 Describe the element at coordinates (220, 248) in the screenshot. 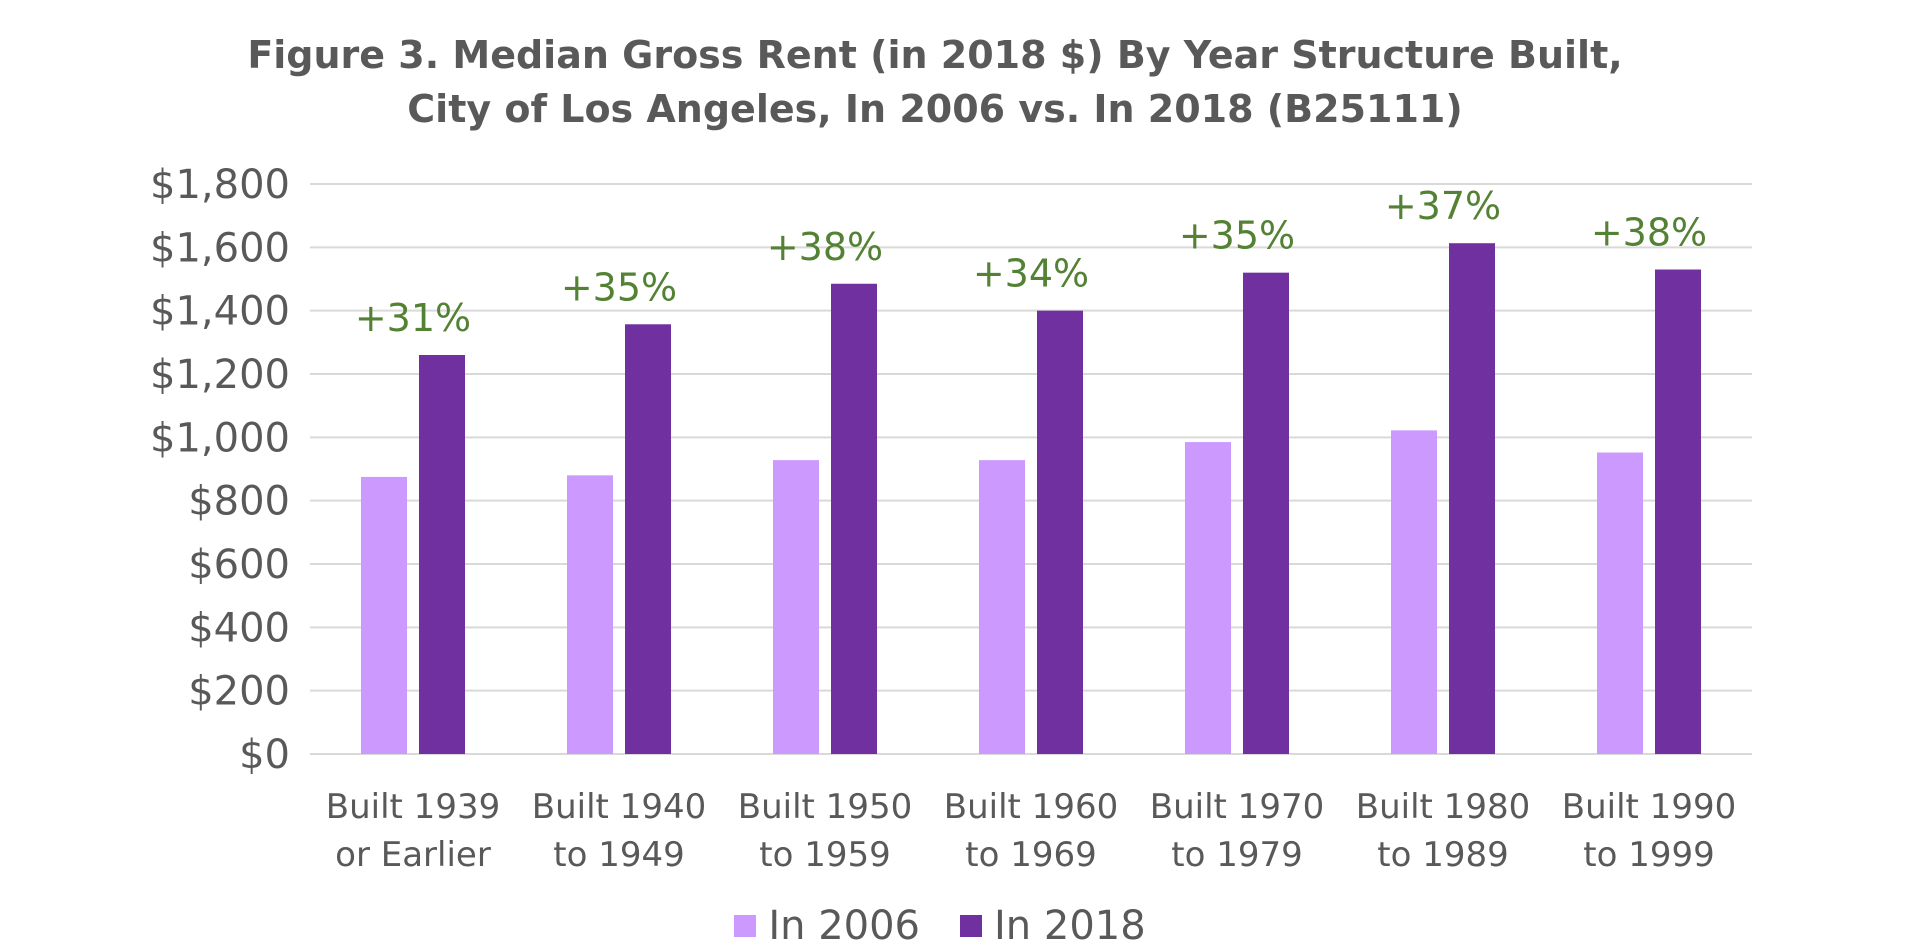

I see `y-tick-label: $1,600` at that location.